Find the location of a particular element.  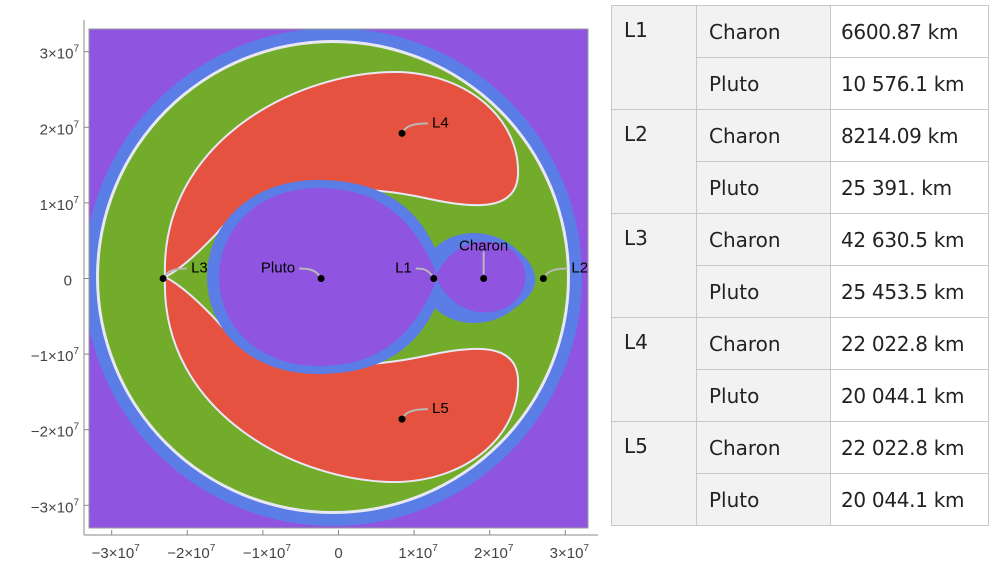

table-row: L3 Charon 42 630.5 km is located at coordinates (800, 265).